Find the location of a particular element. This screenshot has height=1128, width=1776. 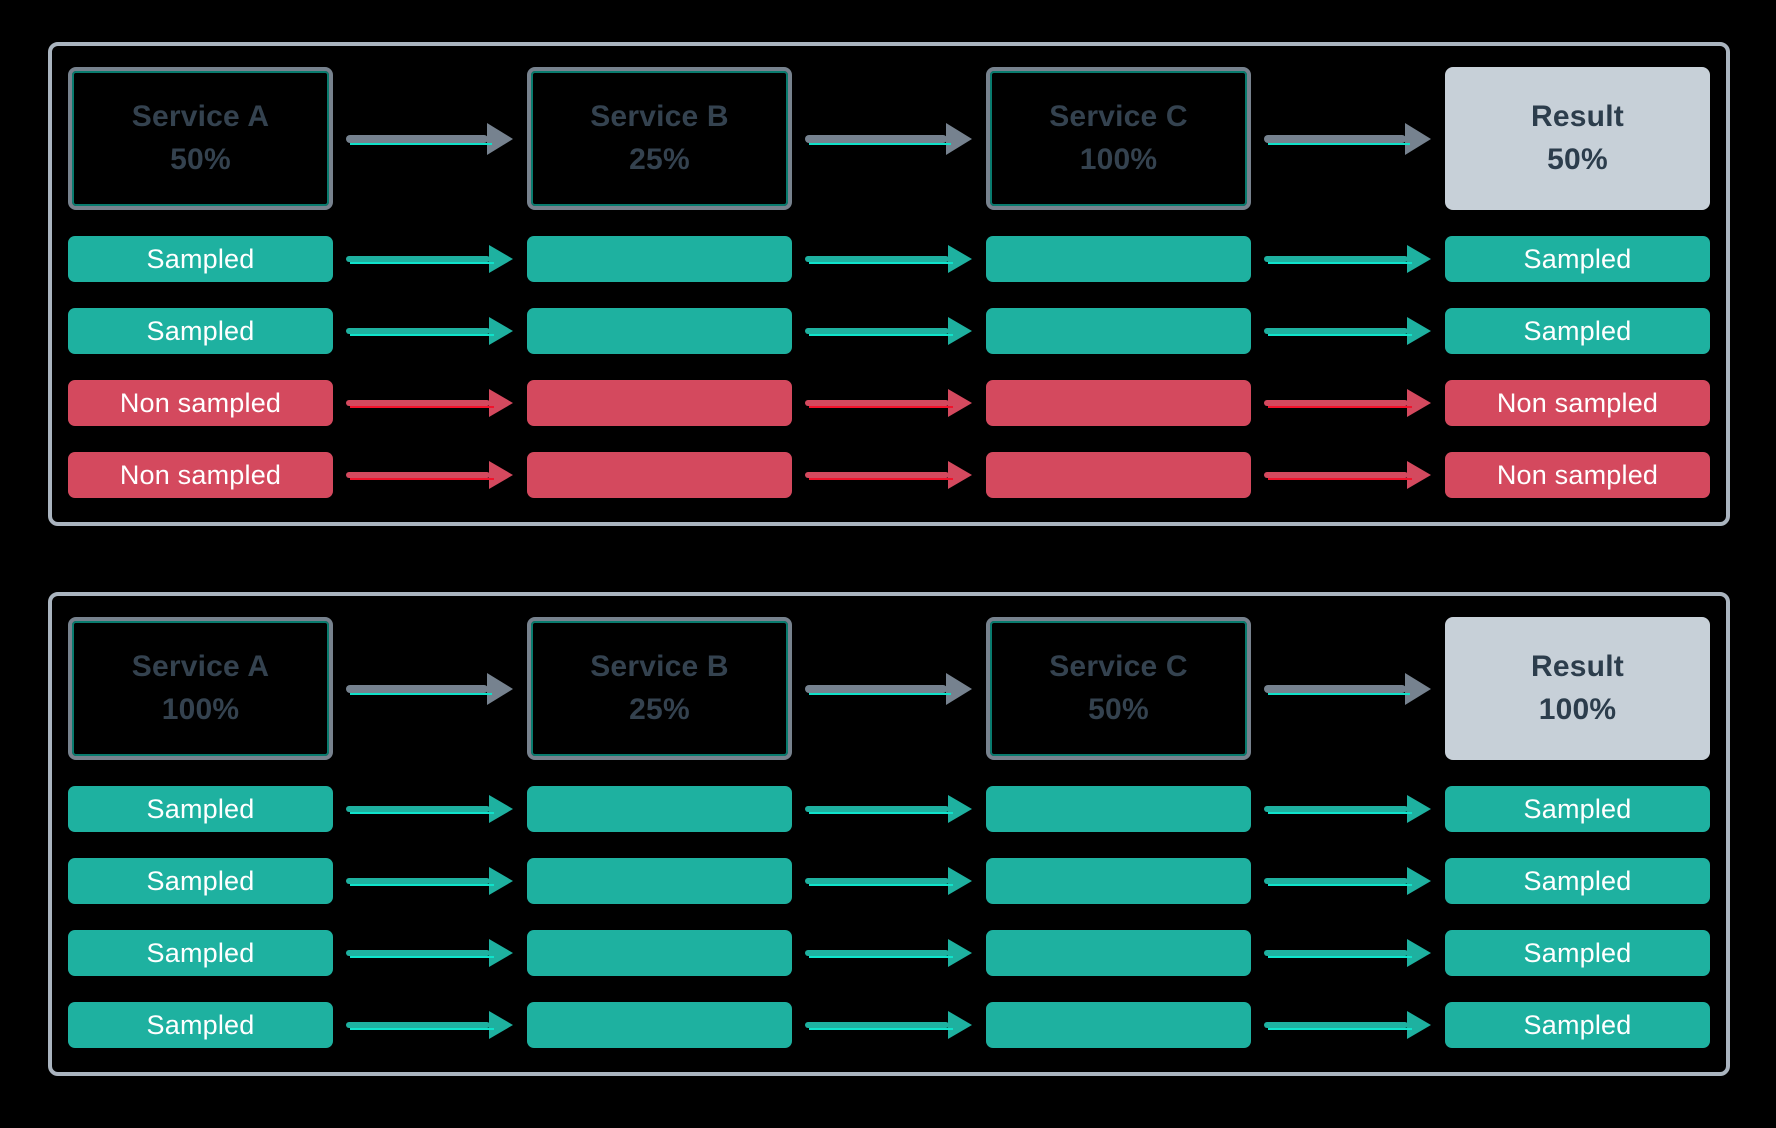

service-box: Service A 100% is located at coordinates (200, 688).